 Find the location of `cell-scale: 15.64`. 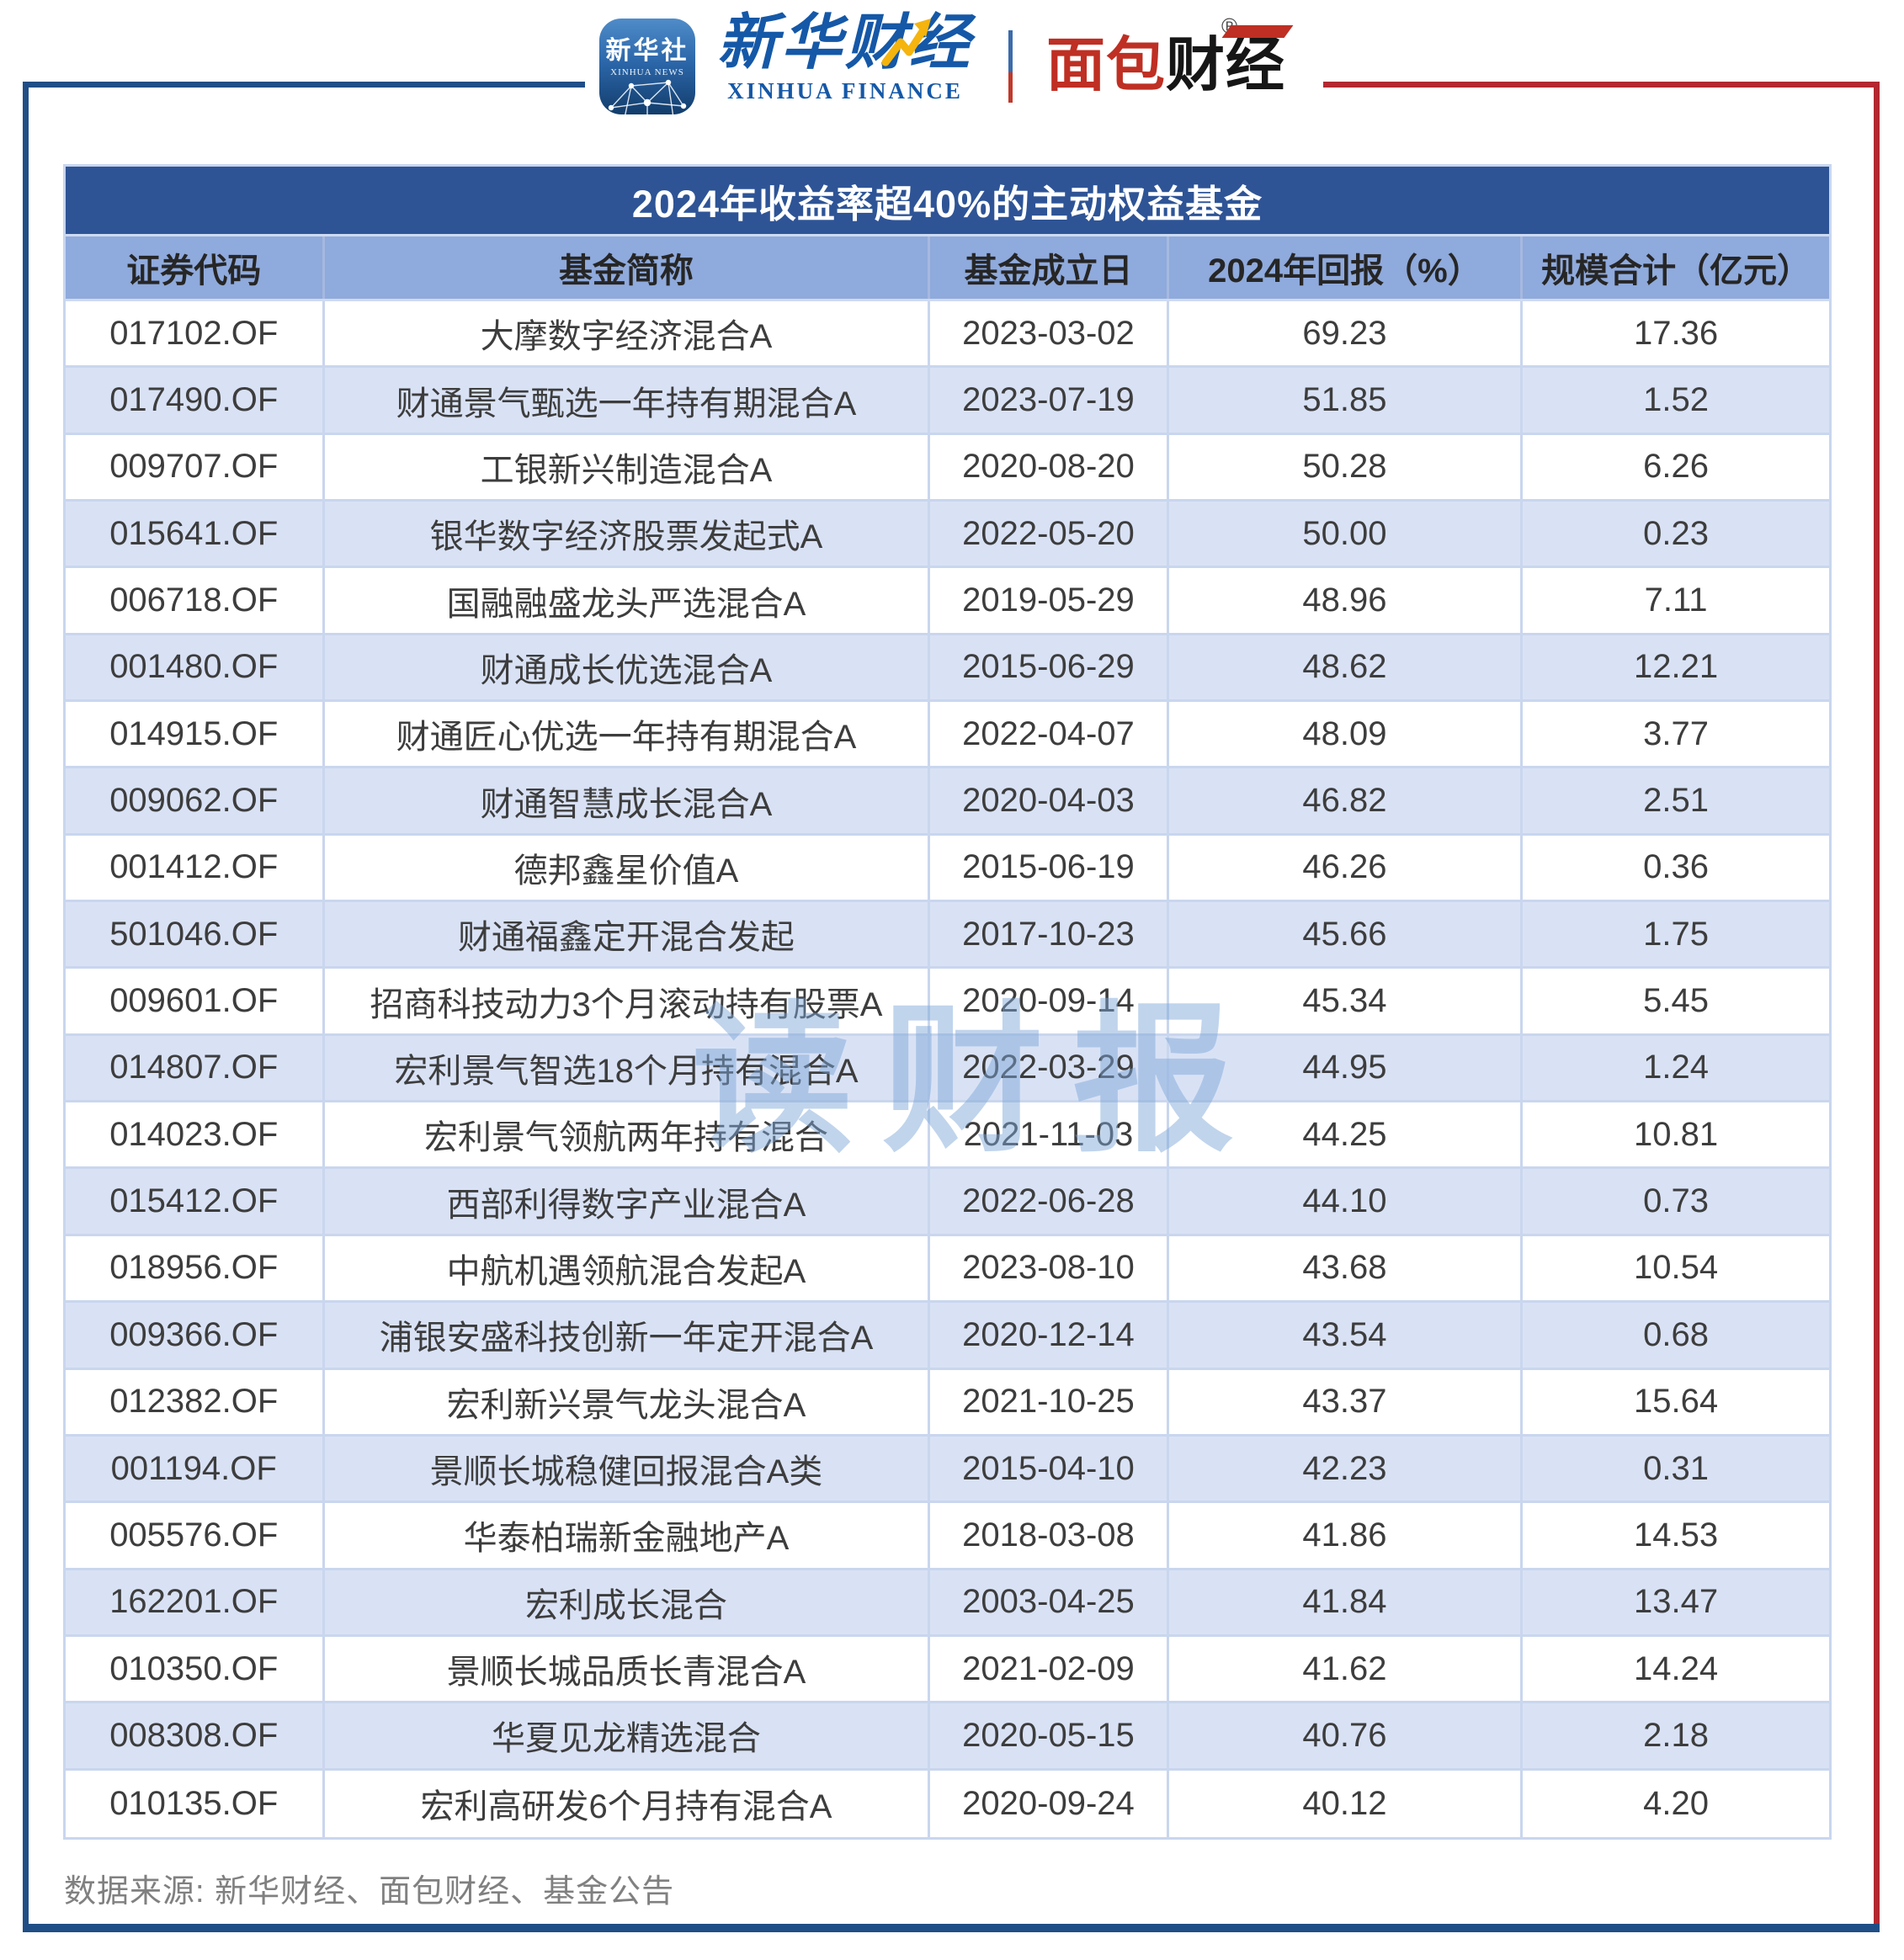

cell-scale: 15.64 is located at coordinates (1676, 1402).